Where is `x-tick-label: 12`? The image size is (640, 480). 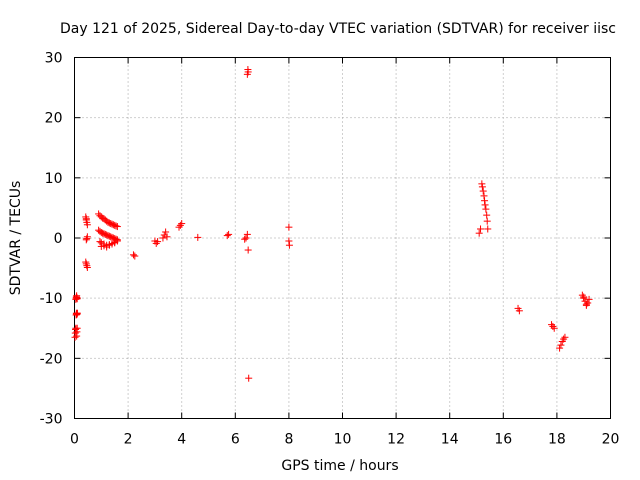 x-tick-label: 12 is located at coordinates (396, 440).